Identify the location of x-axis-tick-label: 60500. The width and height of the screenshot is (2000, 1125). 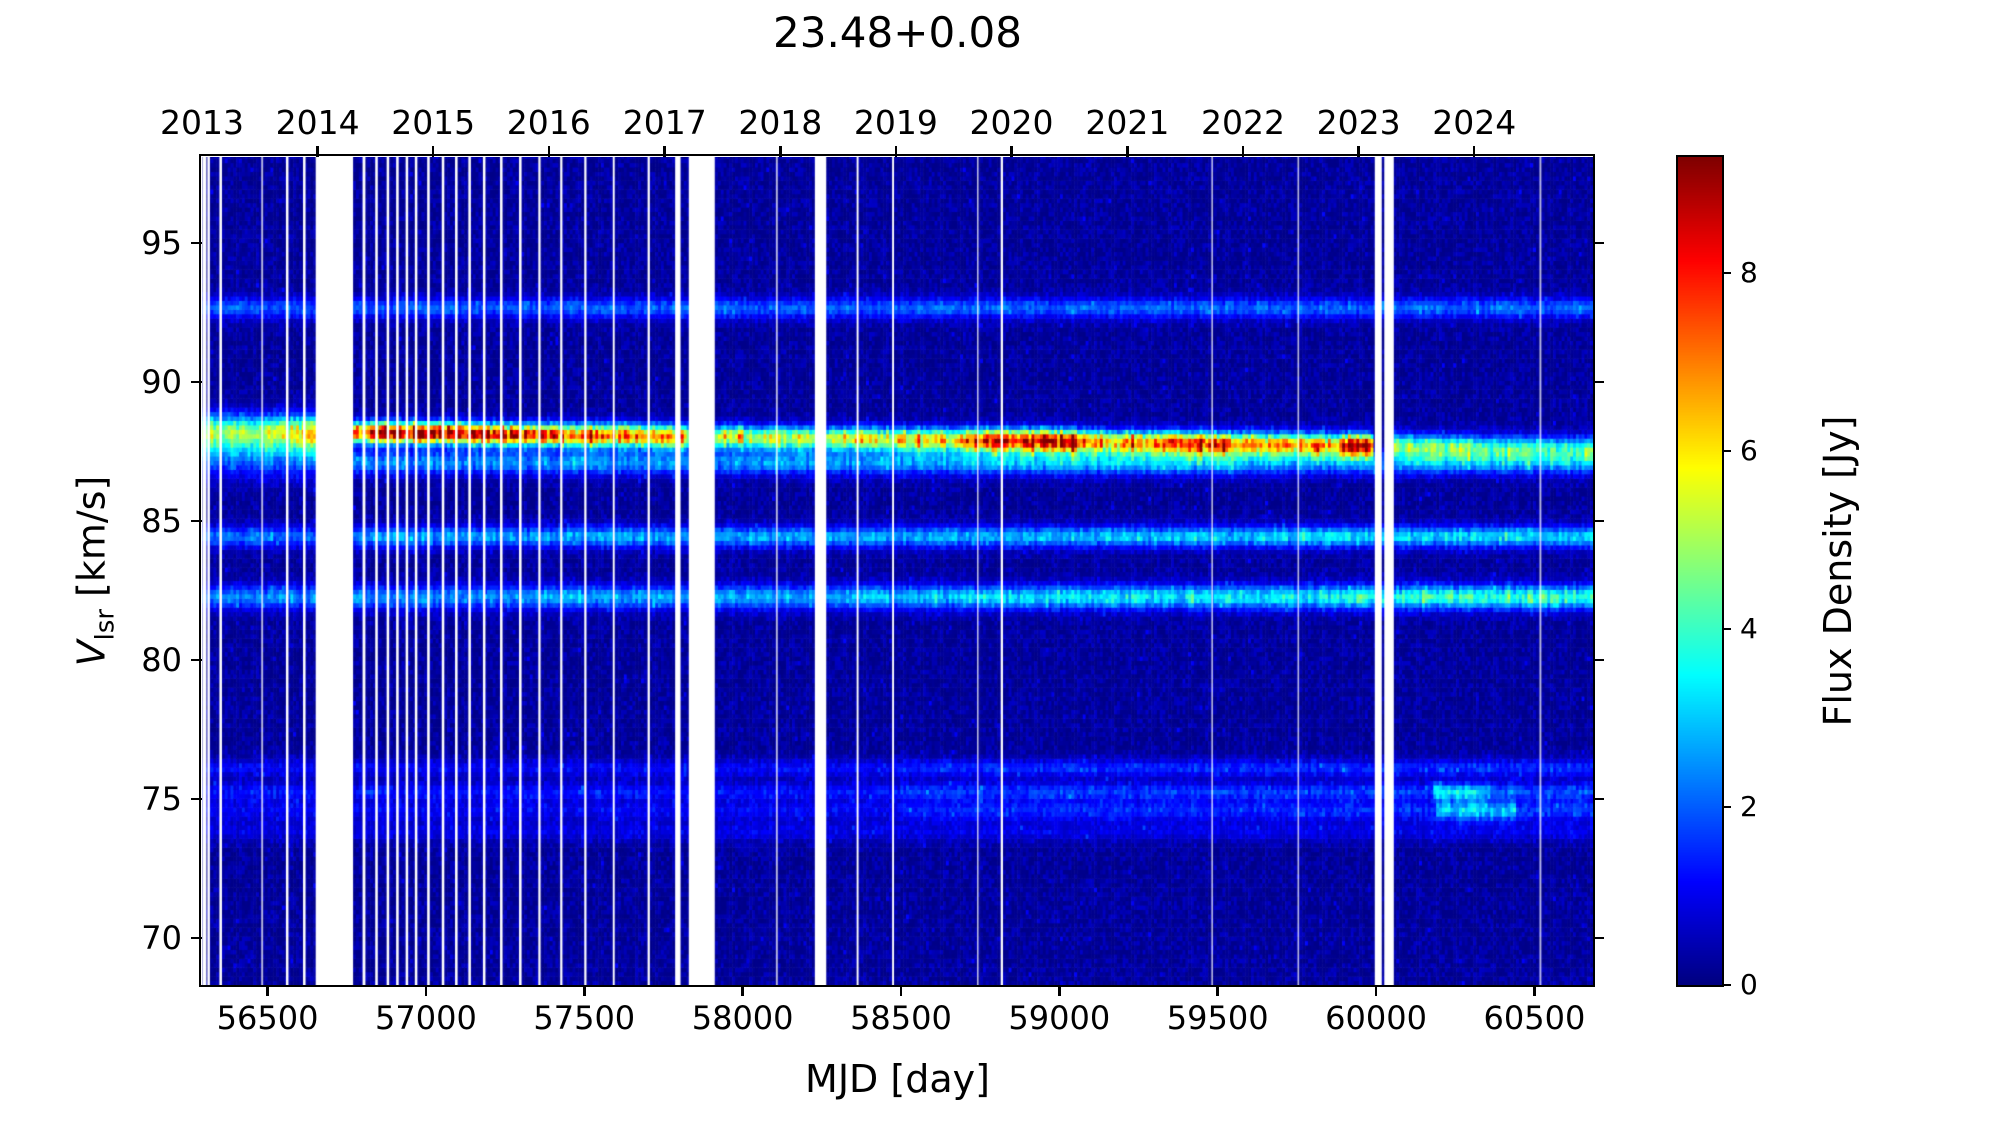
(1534, 1018).